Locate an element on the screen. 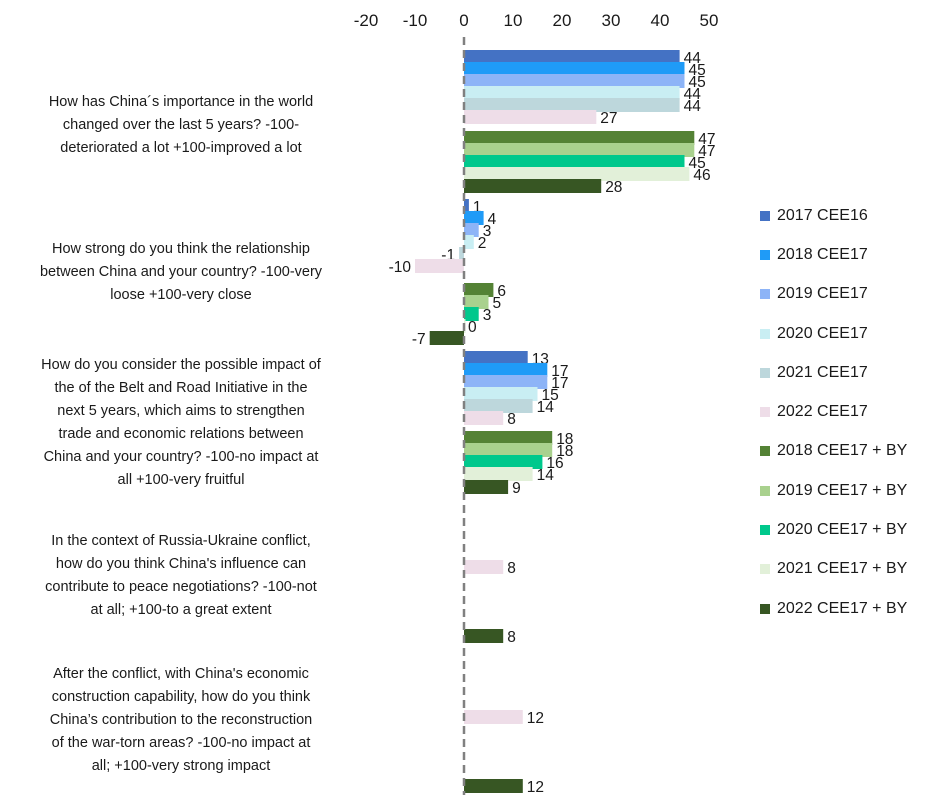  legend-label: 2017 CEE16 is located at coordinates (822, 215).